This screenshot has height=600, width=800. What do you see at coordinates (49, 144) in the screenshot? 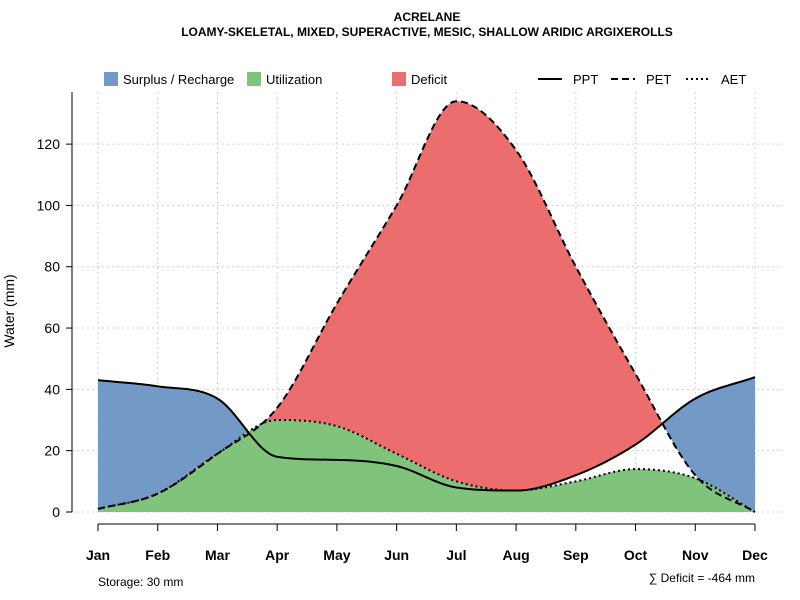
I see `y-tick-label: 120` at bounding box center [49, 144].